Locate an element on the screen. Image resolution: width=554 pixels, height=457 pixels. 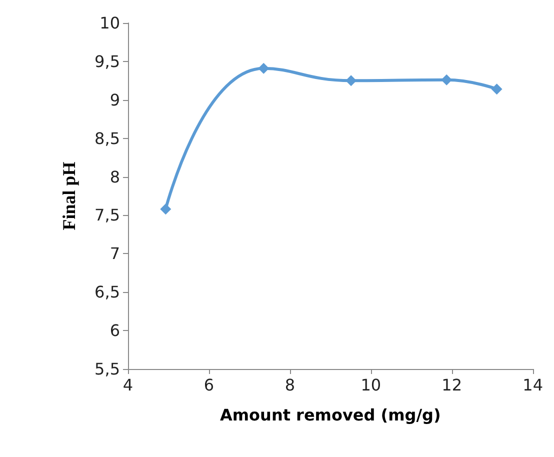
y-tick-label: 5,5 is located at coordinates (107, 369).